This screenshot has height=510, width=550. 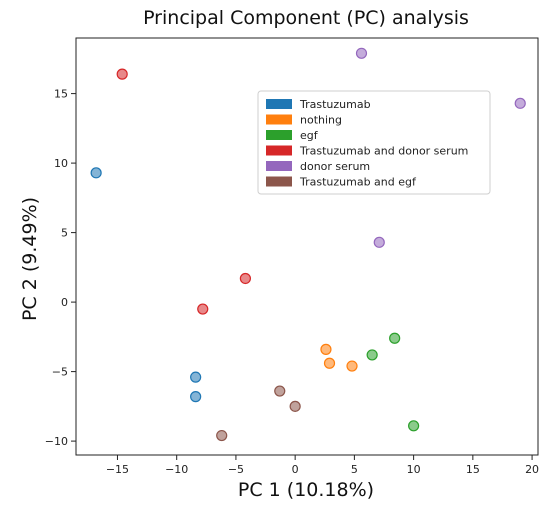 I want to click on x-tick-label: 0, so click(x=295, y=469).